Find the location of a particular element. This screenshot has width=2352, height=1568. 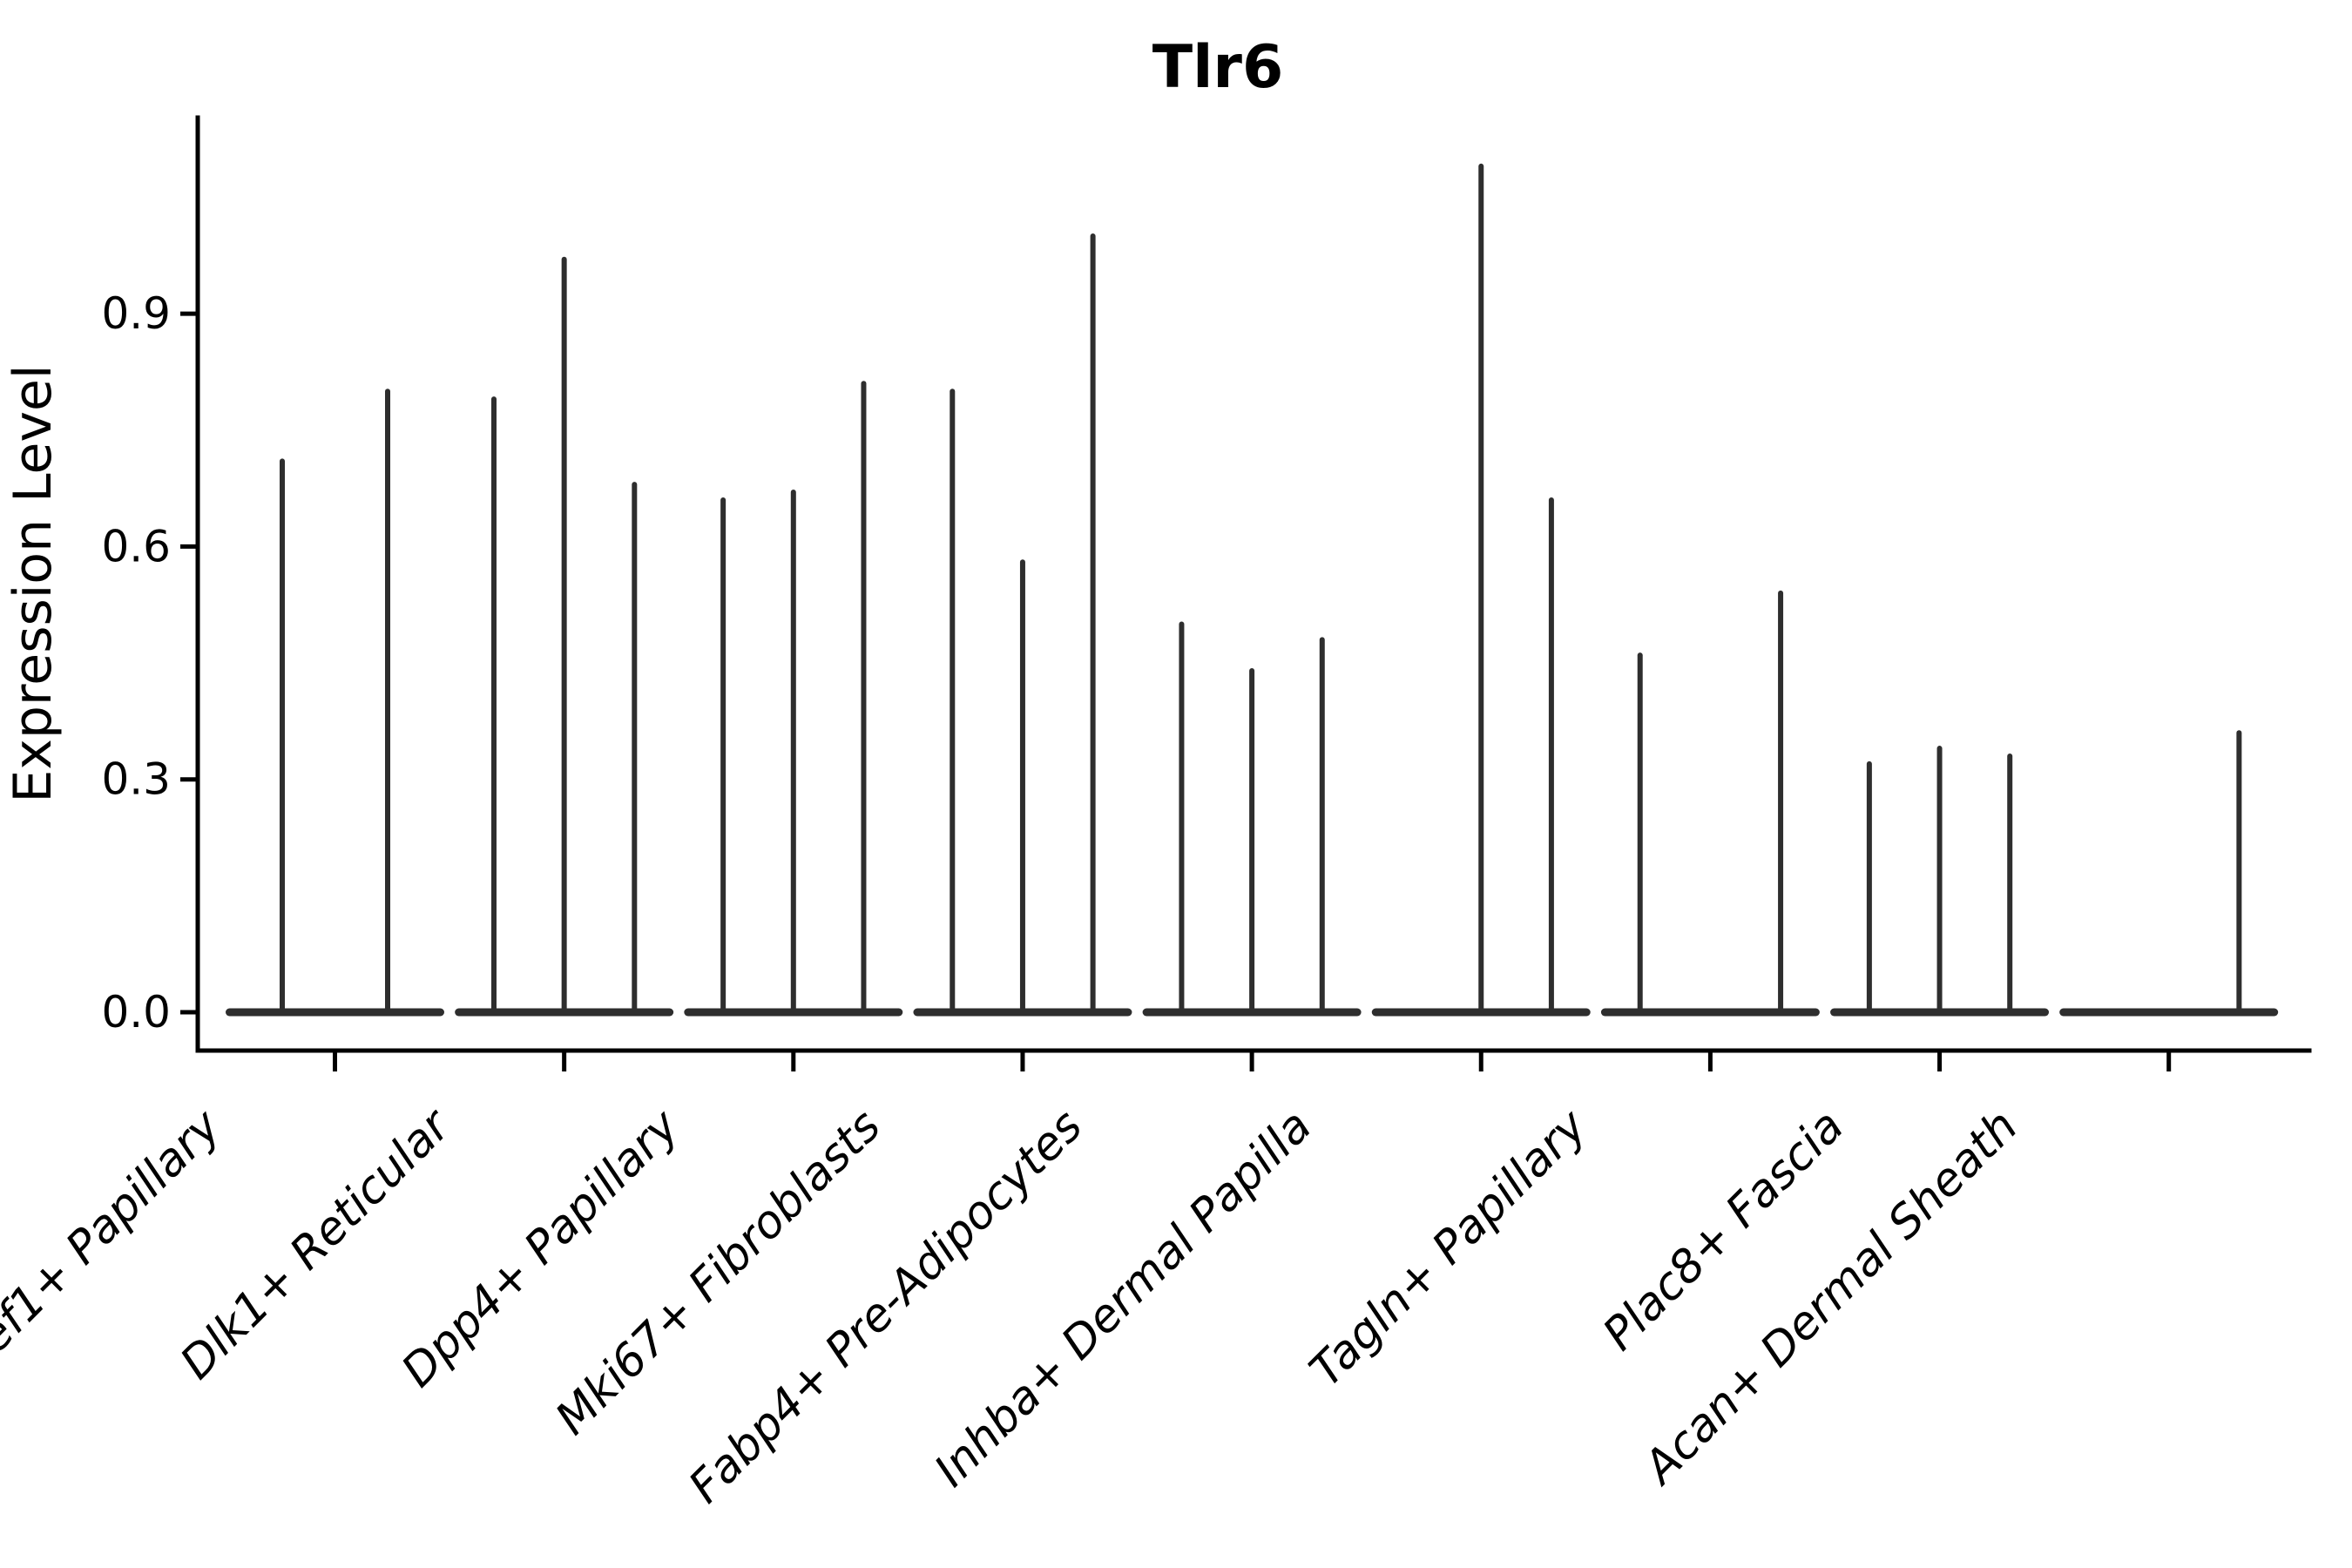

x-tick-label: Tagln+ Papillary is located at coordinates (1449, 1248).